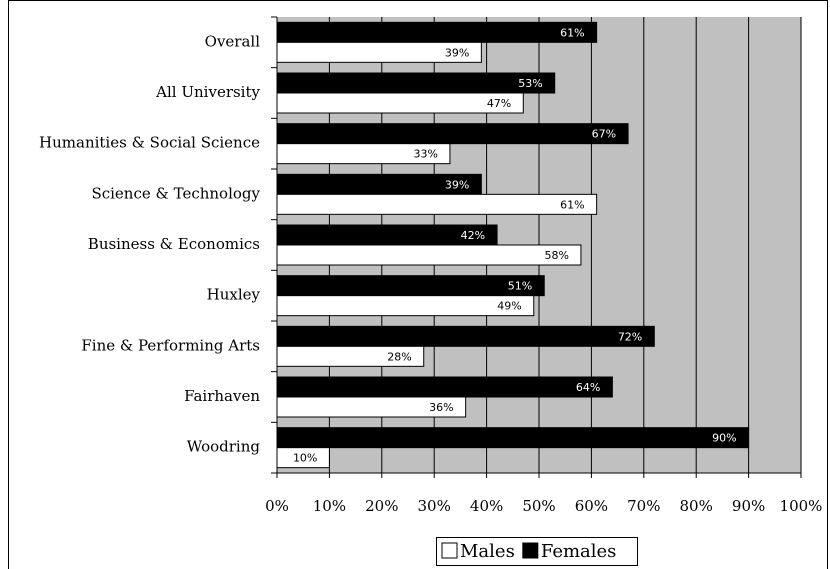 The width and height of the screenshot is (830, 569). What do you see at coordinates (487, 551) in the screenshot?
I see `legend-label: Males` at bounding box center [487, 551].